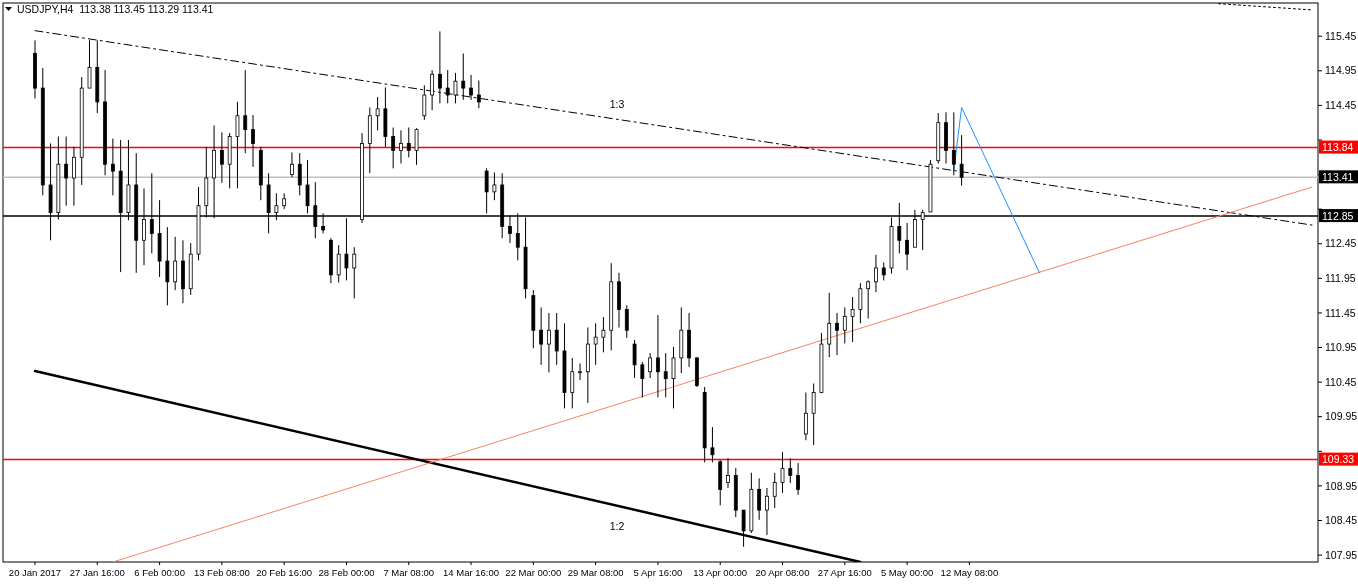 The width and height of the screenshot is (1358, 584). What do you see at coordinates (617, 526) in the screenshot?
I see `annotation: 1:2` at bounding box center [617, 526].